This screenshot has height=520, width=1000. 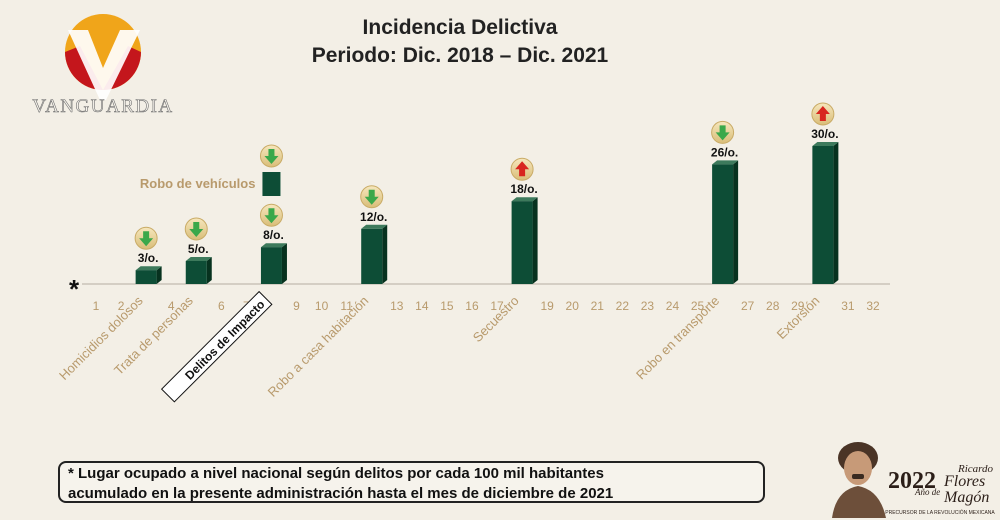 I want to click on chart-title-line2: Periodo: Dic. 2018 – Dic. 2021, so click(x=460, y=55).